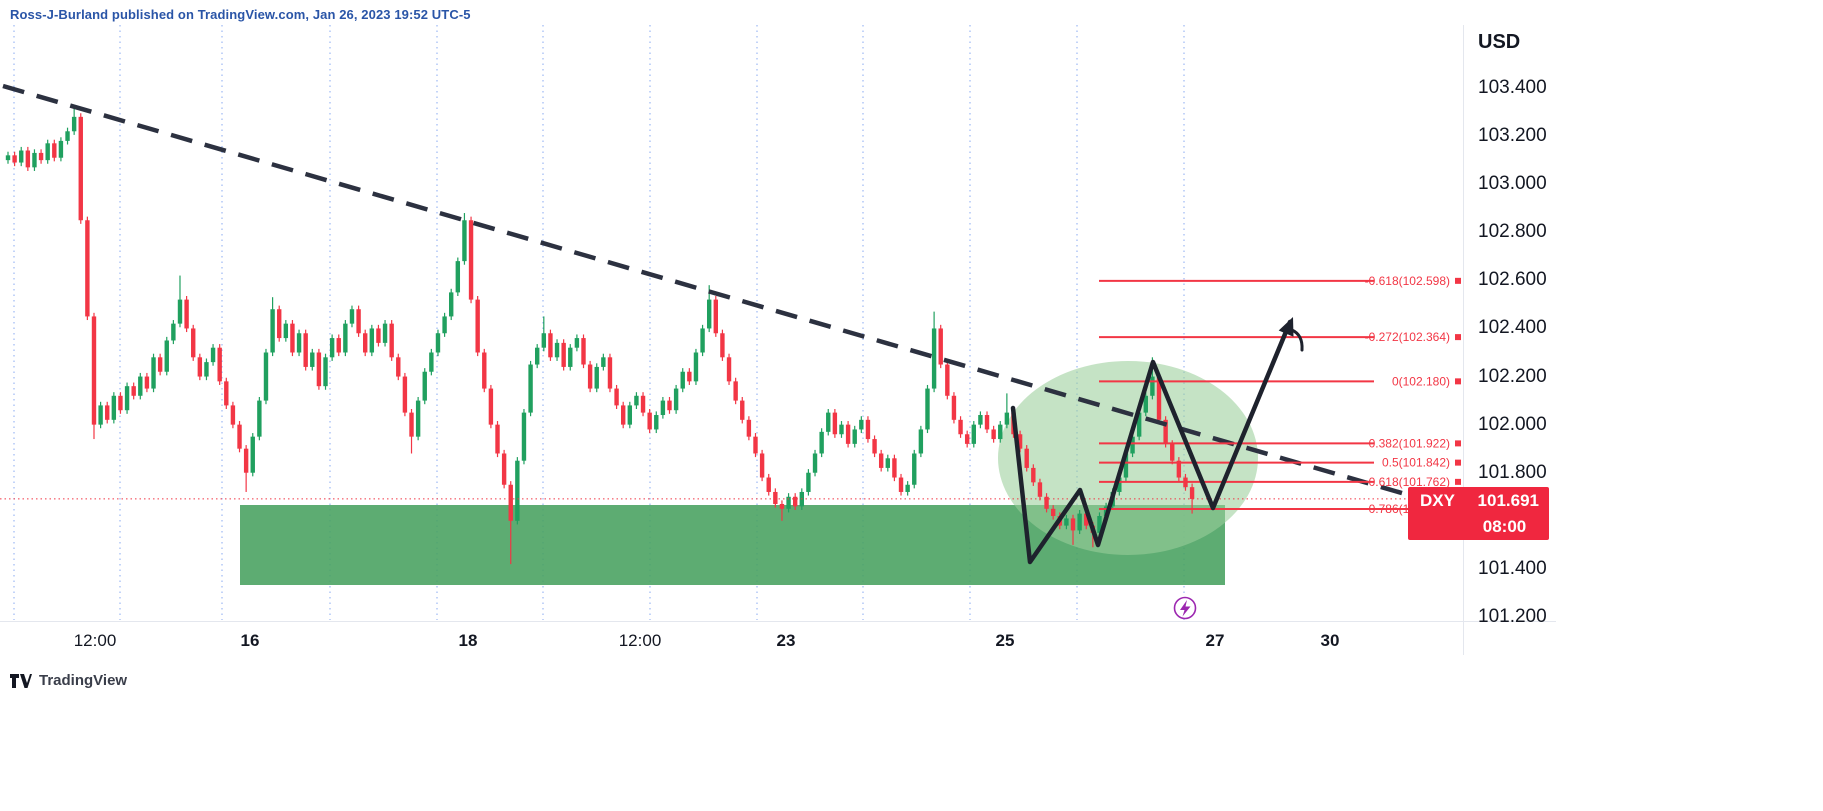 The width and height of the screenshot is (1823, 811). I want to click on watermark-label: TradingView, so click(83, 680).